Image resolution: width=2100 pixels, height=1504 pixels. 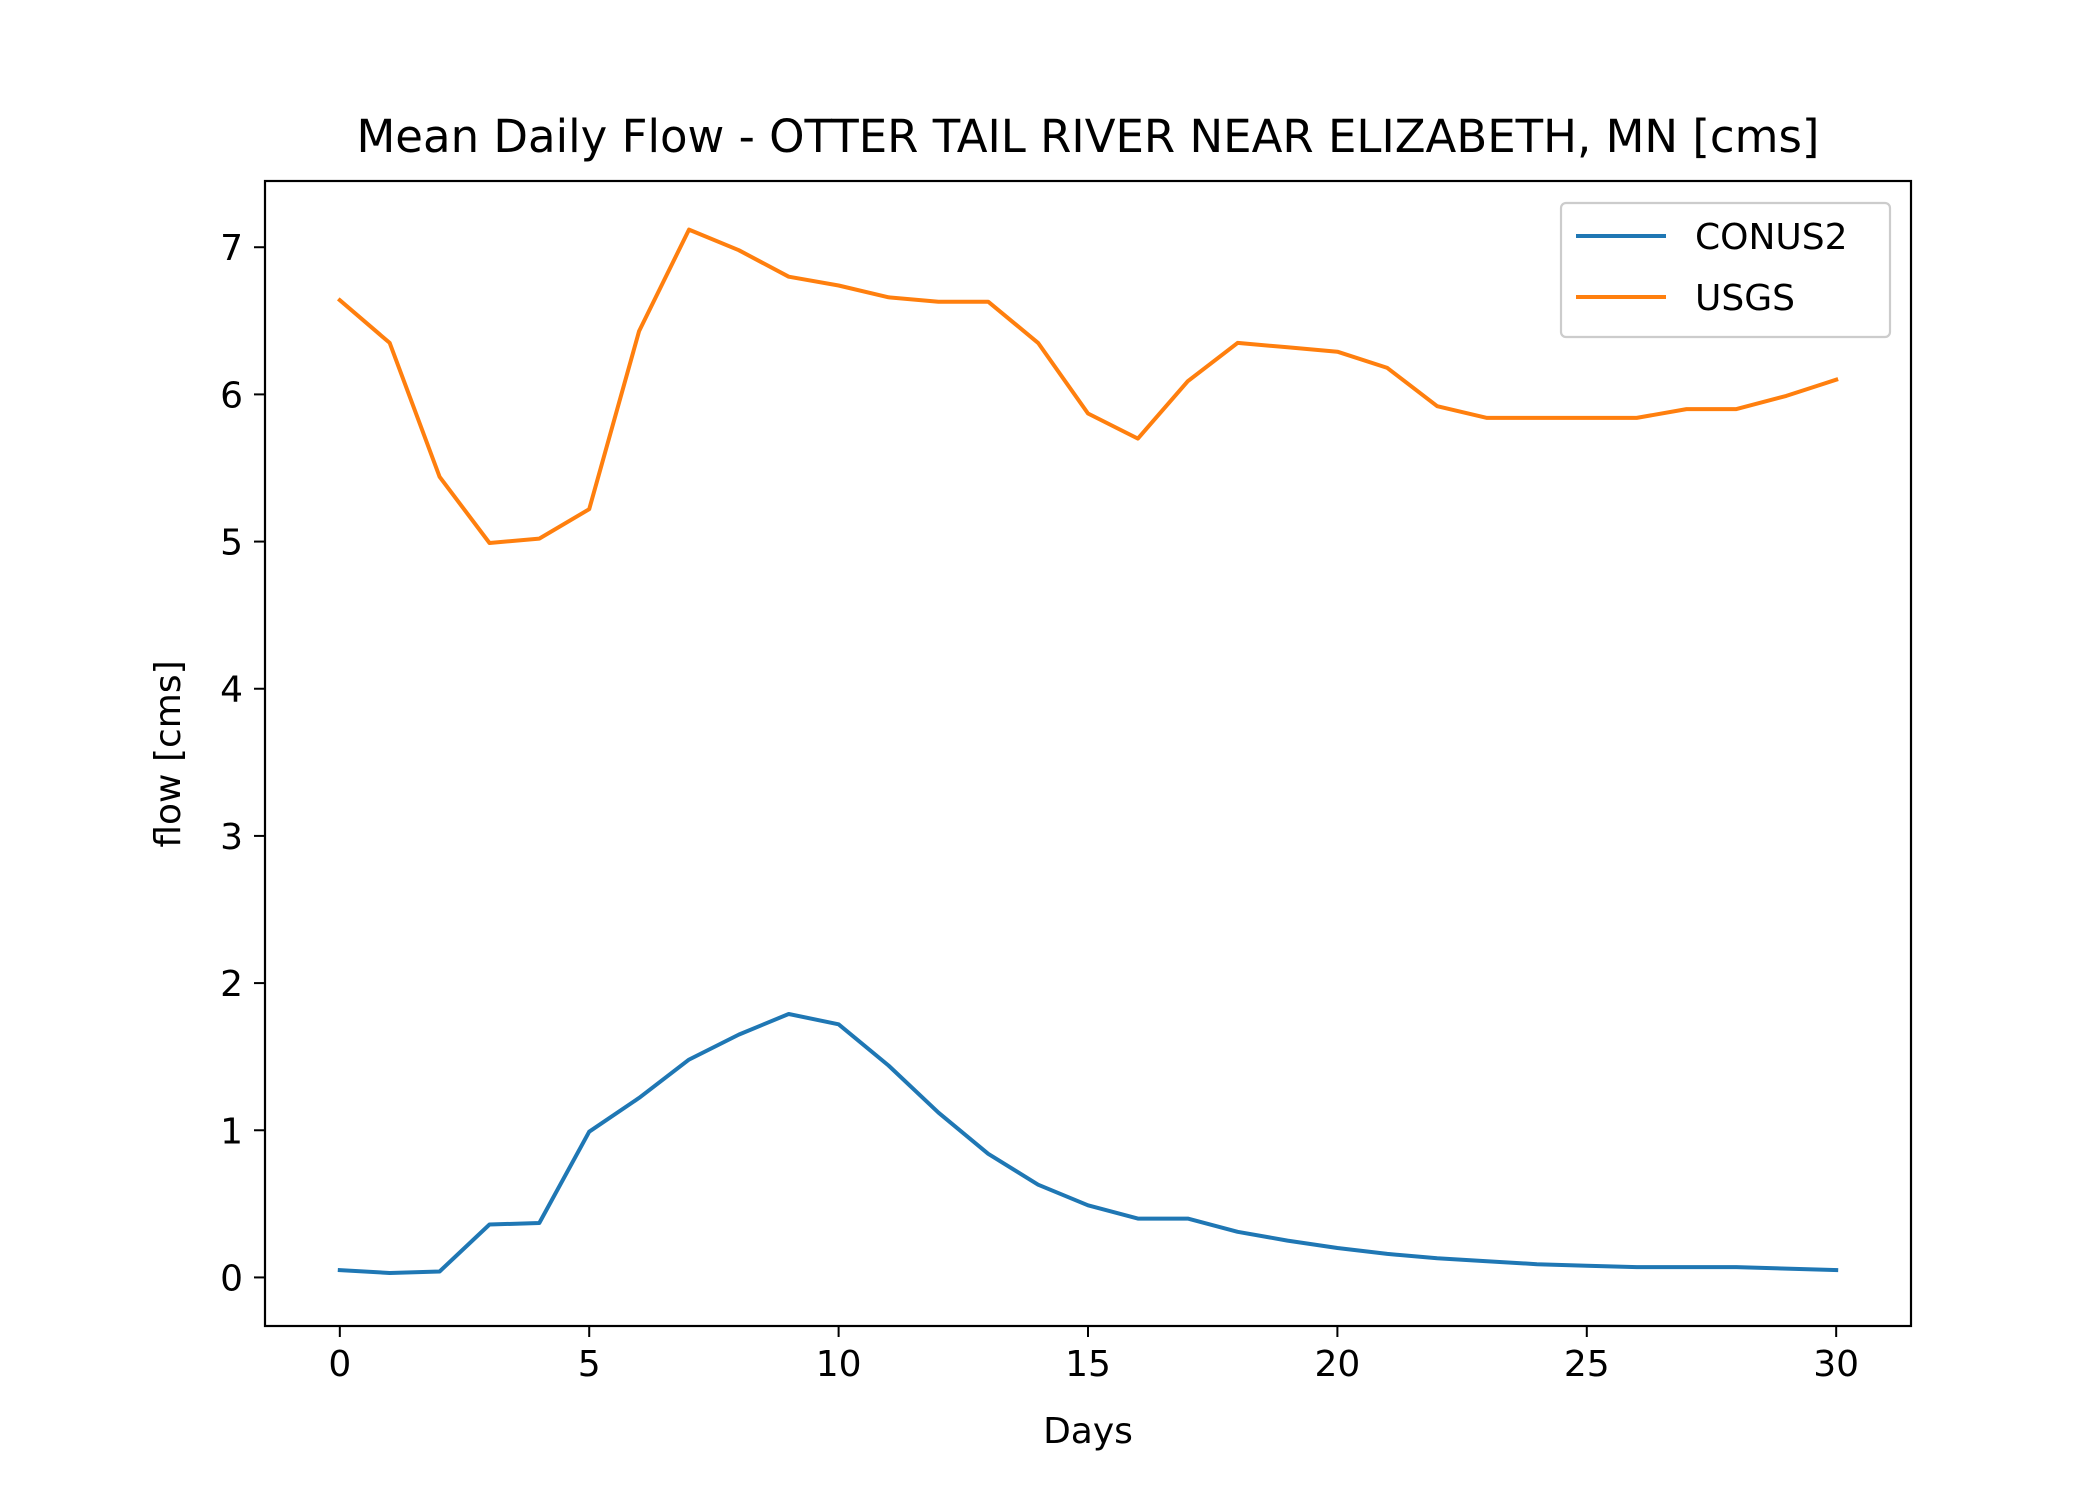 What do you see at coordinates (231, 1278) in the screenshot?
I see `y-tick-label: 0` at bounding box center [231, 1278].